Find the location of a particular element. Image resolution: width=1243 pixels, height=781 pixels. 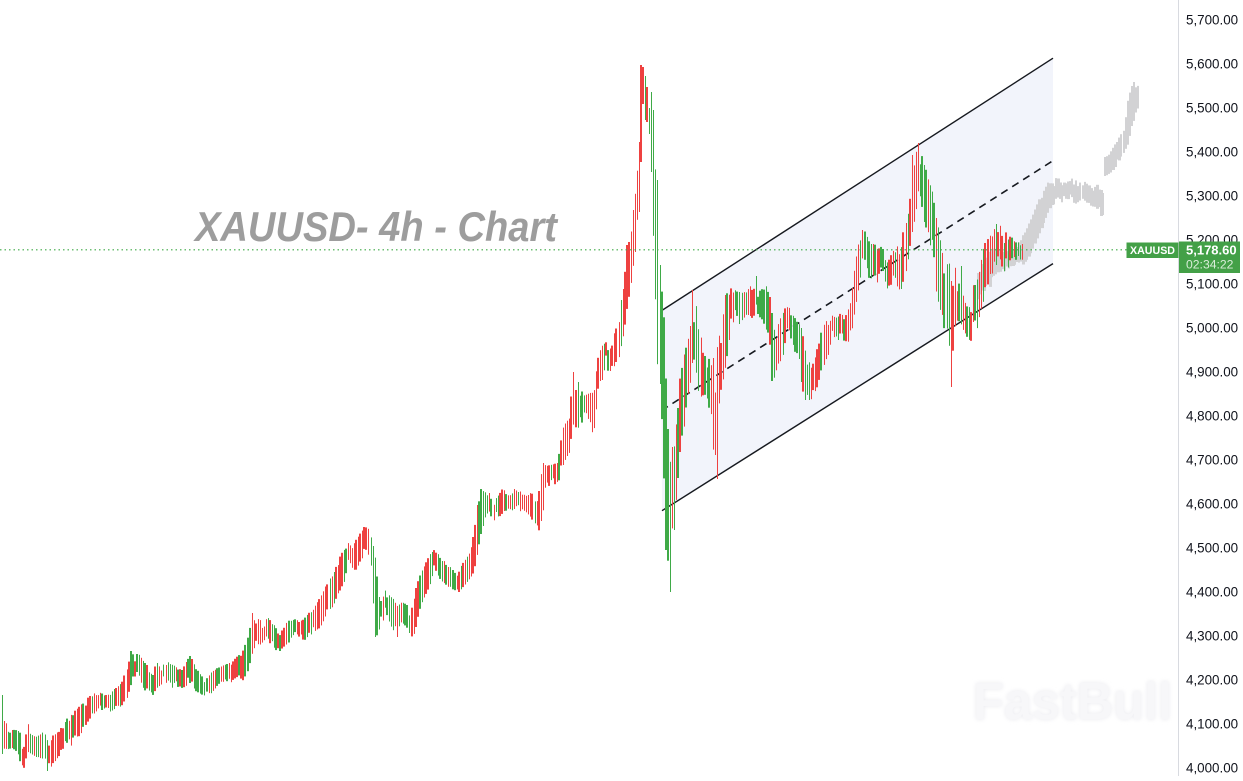

svg-text: 4,900.00 is located at coordinates (1212, 372).